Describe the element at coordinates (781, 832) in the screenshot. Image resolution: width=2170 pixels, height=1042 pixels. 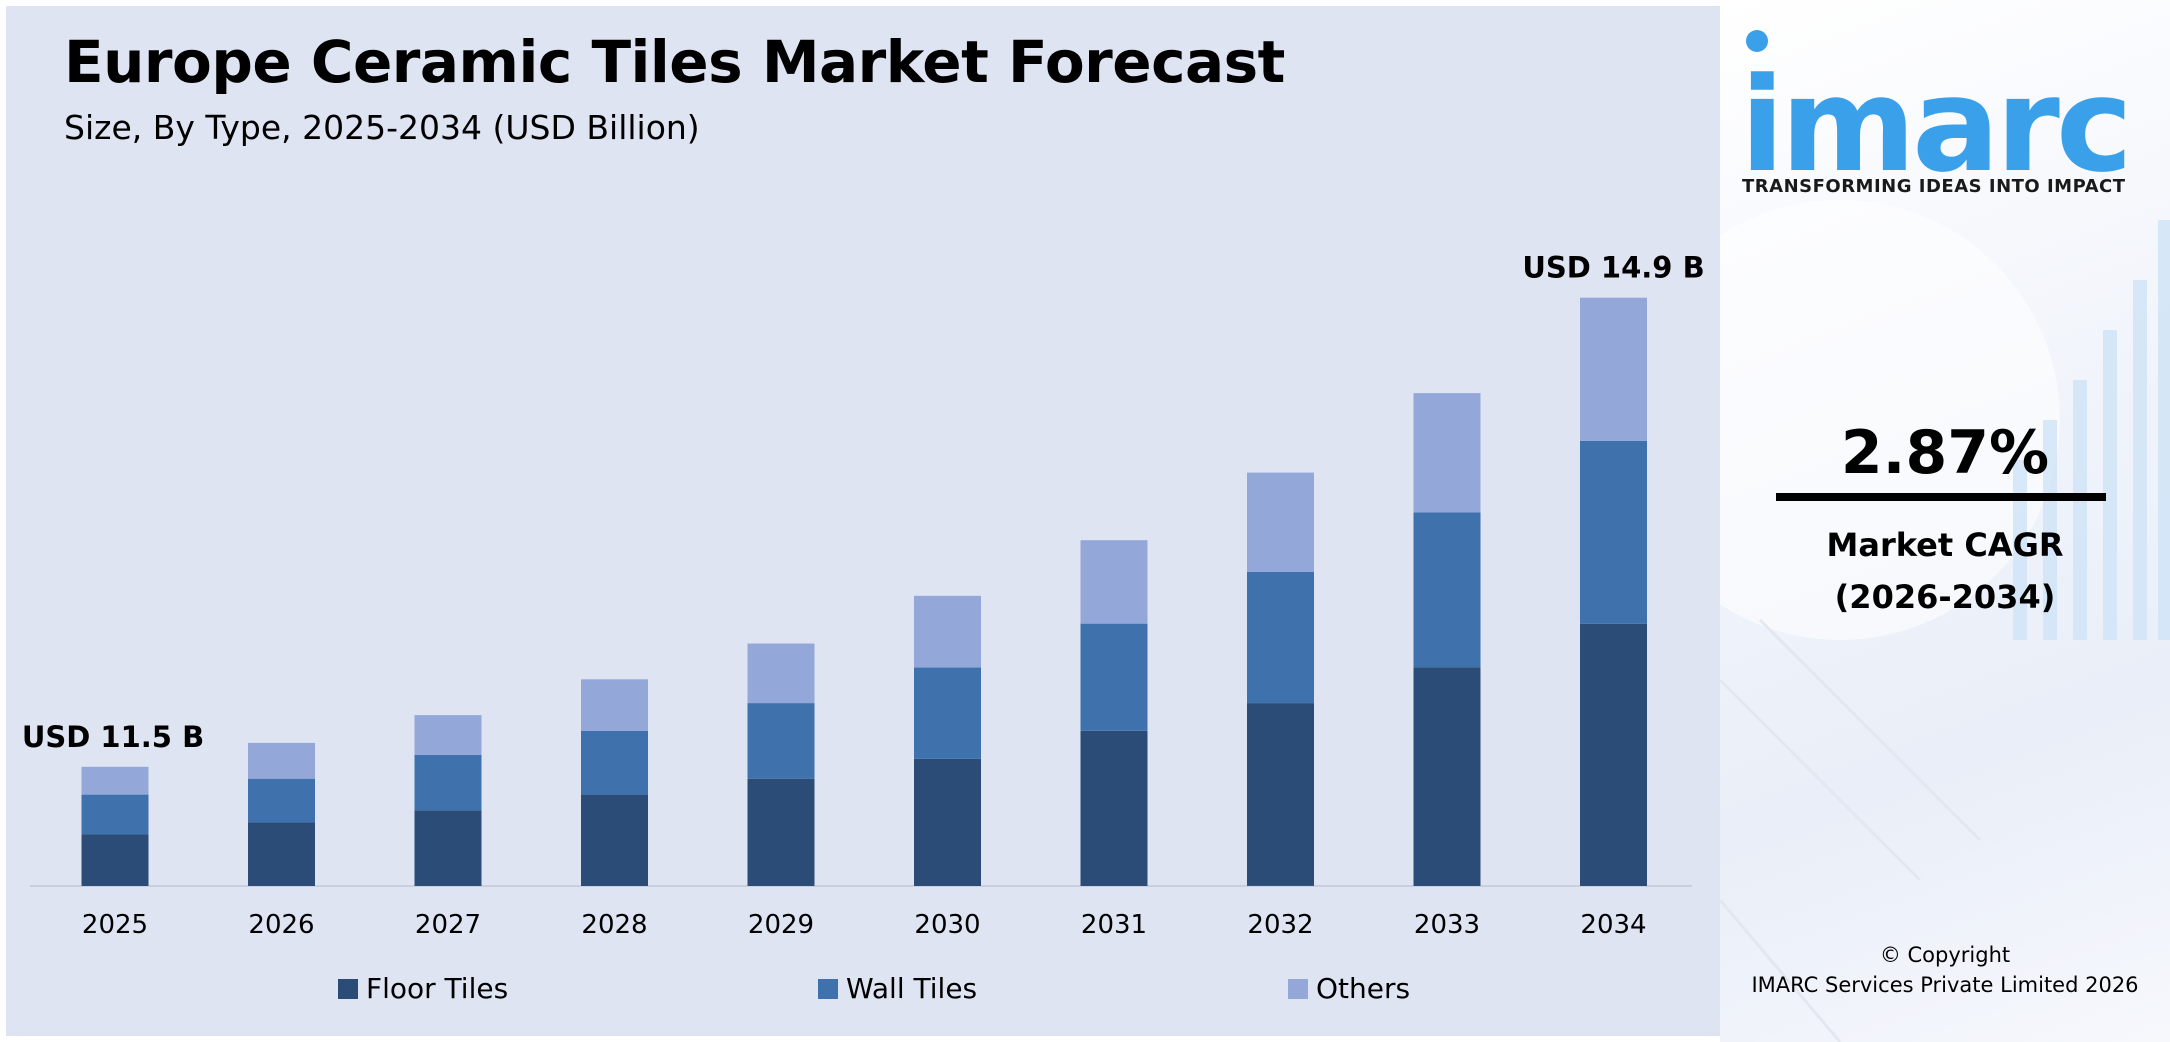
I see `bar-segment-floor-tiles-2029` at that location.